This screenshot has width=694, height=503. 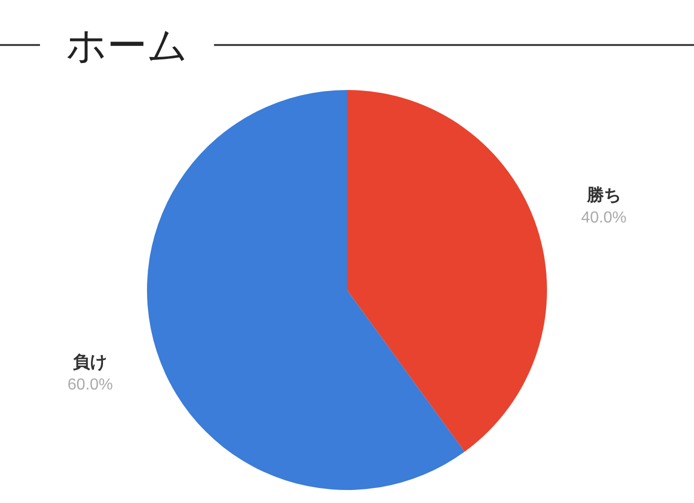 I want to click on data-label: 40.0%, so click(x=603, y=218).